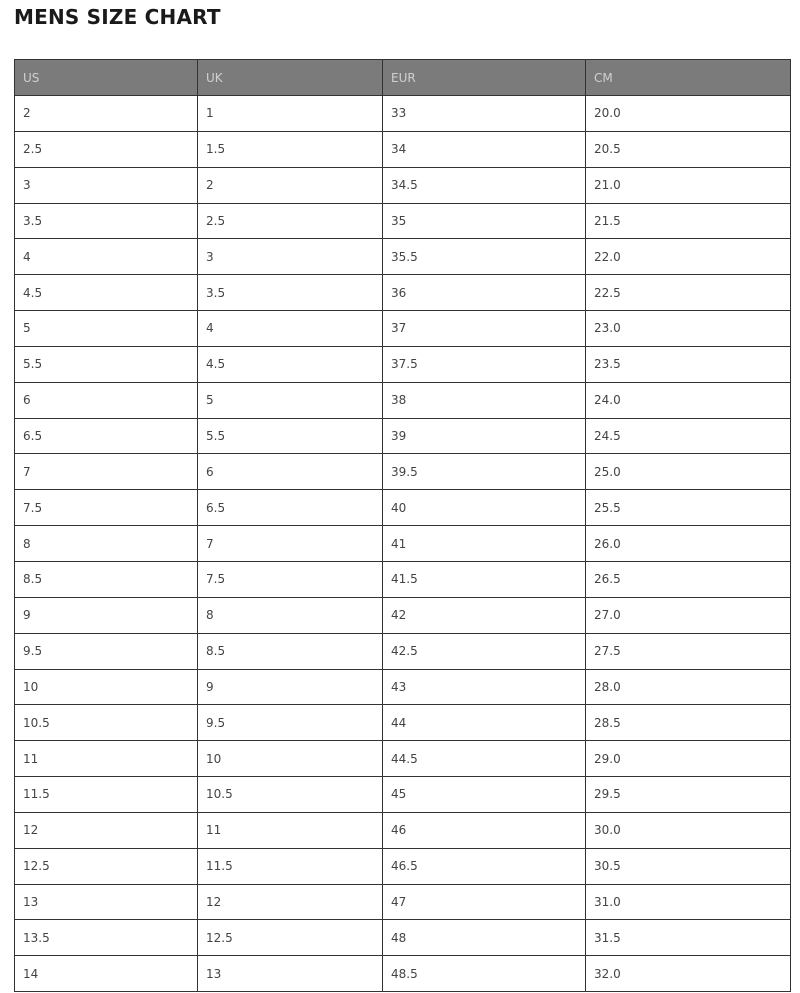 This screenshot has height=993, width=800. What do you see at coordinates (484, 723) in the screenshot?
I see `cell-eur: 44` at bounding box center [484, 723].